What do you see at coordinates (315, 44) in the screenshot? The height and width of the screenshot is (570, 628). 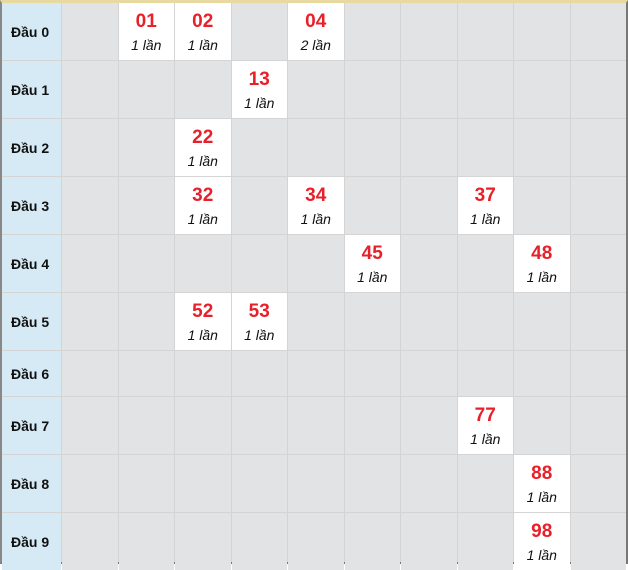 I see `occurrence-count: 2 lần` at bounding box center [315, 44].